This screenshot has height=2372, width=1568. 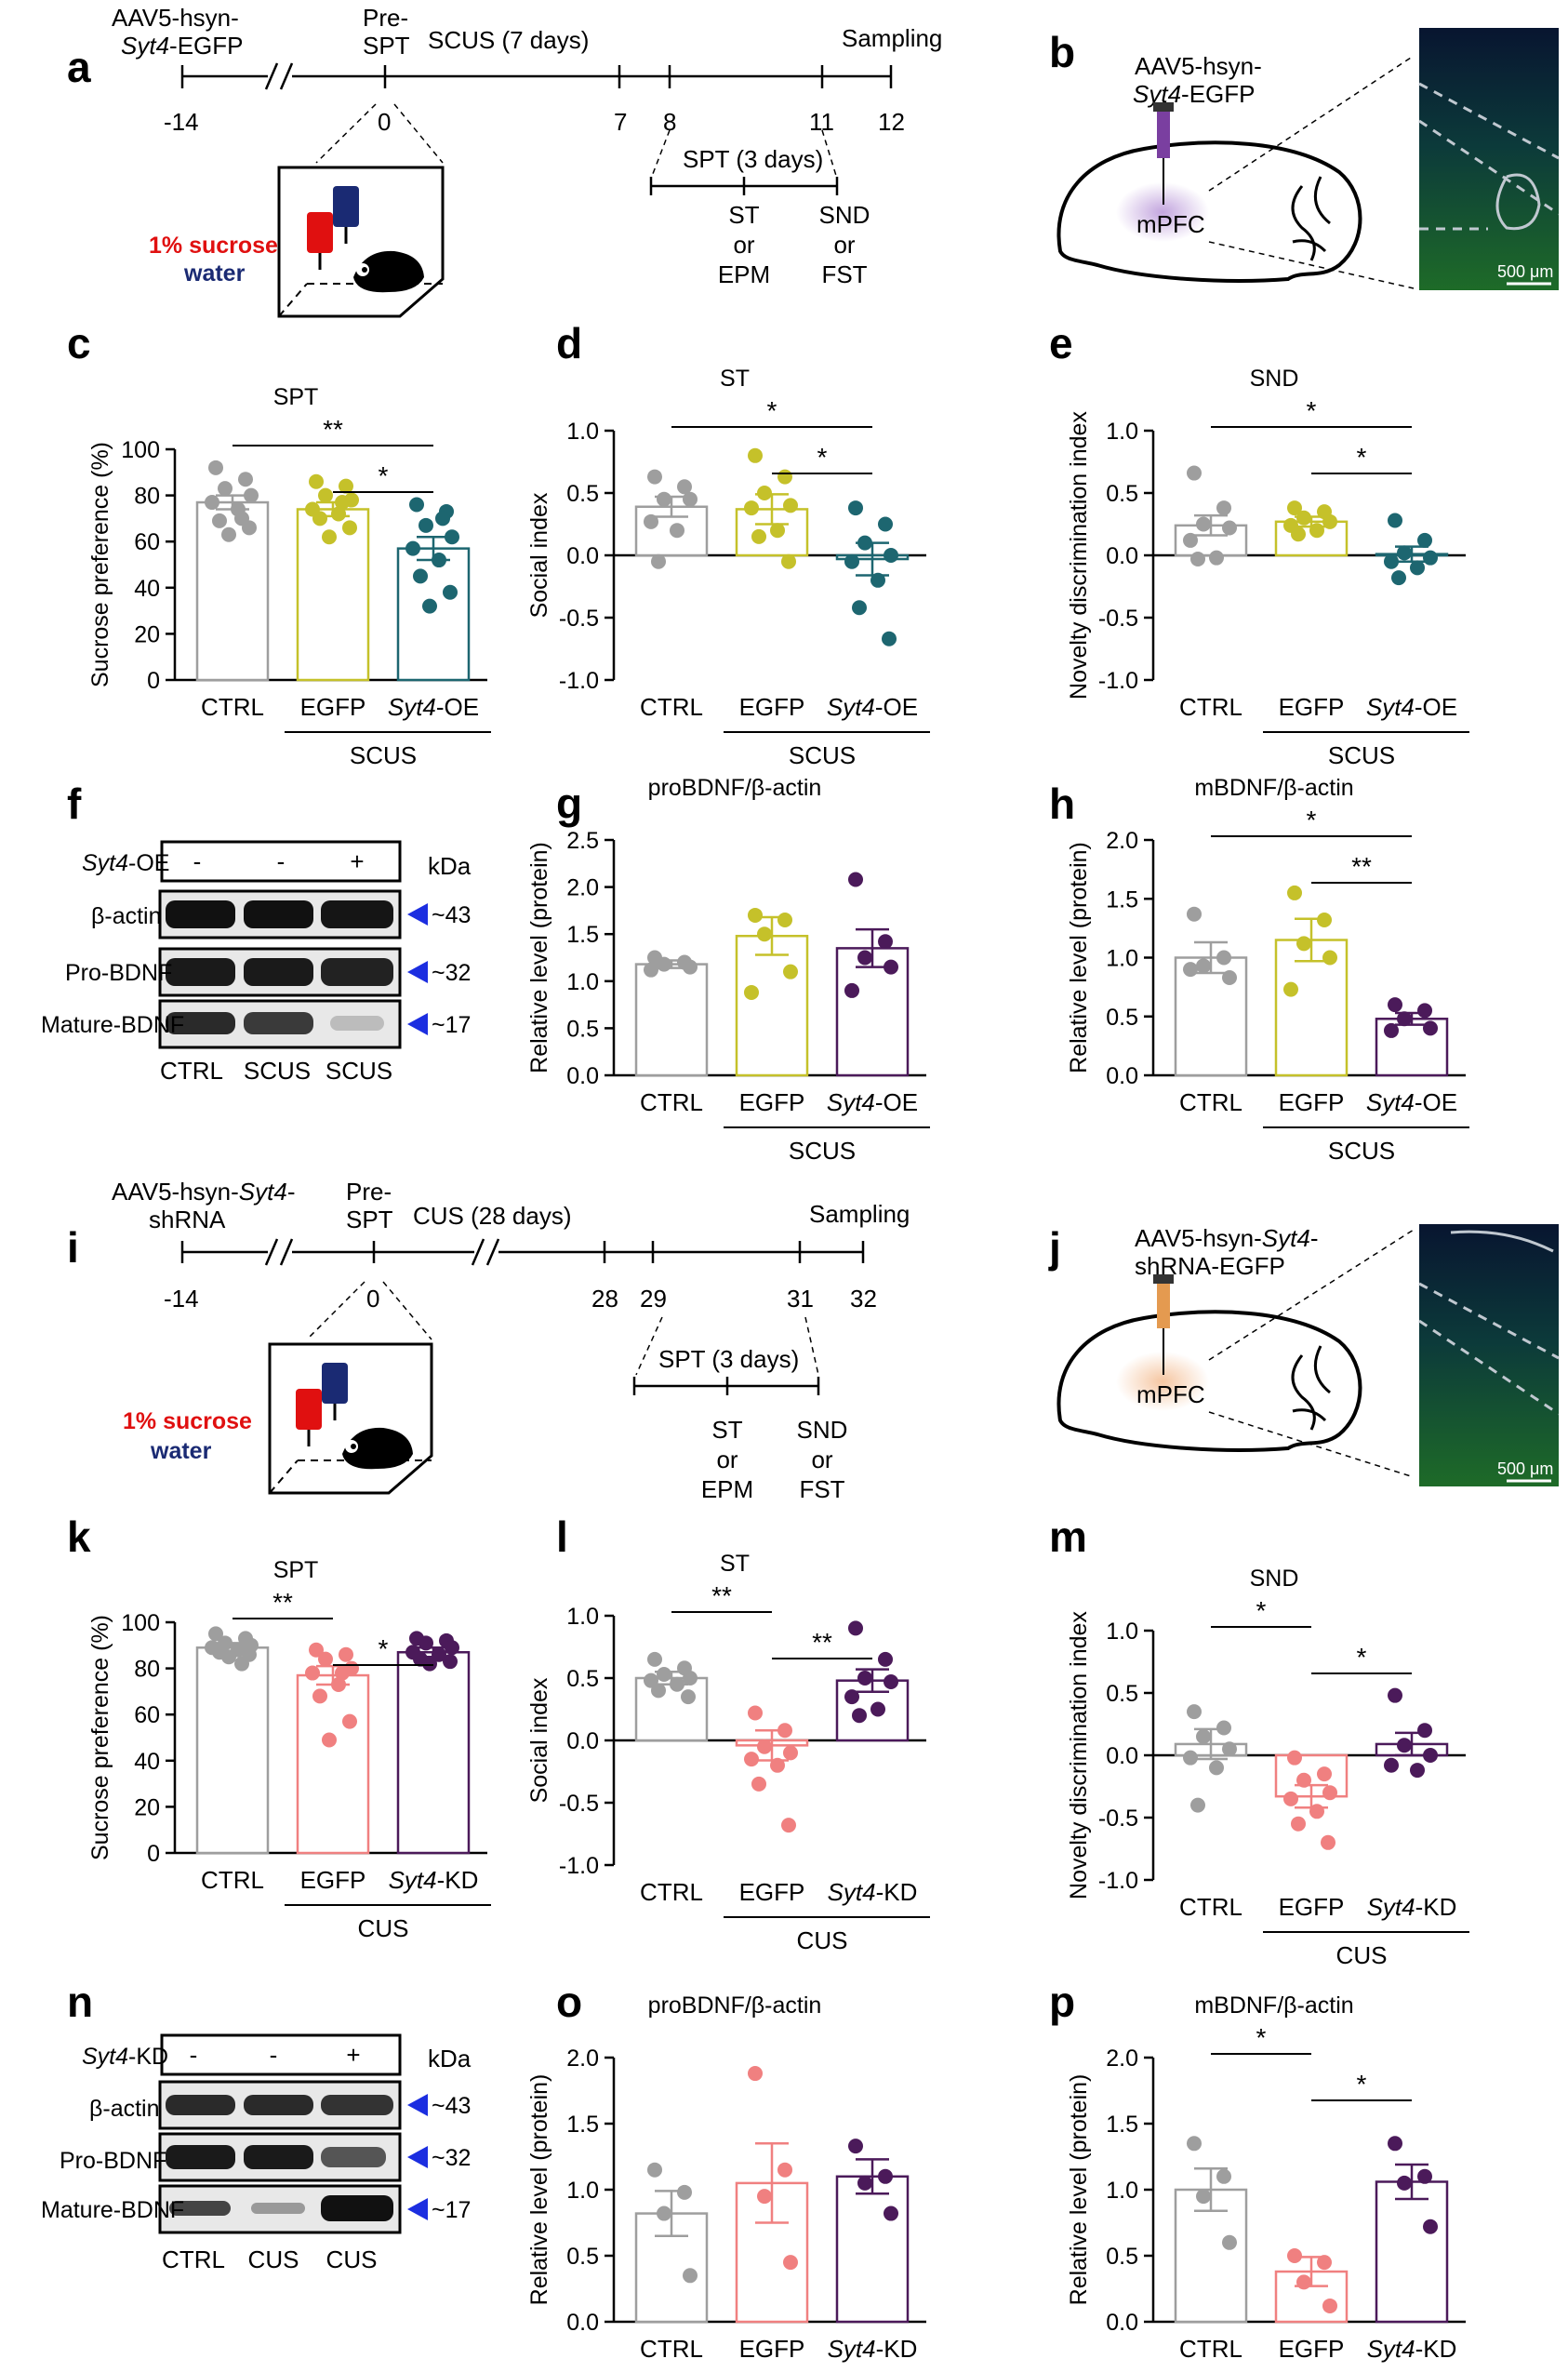 What do you see at coordinates (1079, 1755) in the screenshot?
I see `y-axis-title: Novelty discrimination index` at bounding box center [1079, 1755].